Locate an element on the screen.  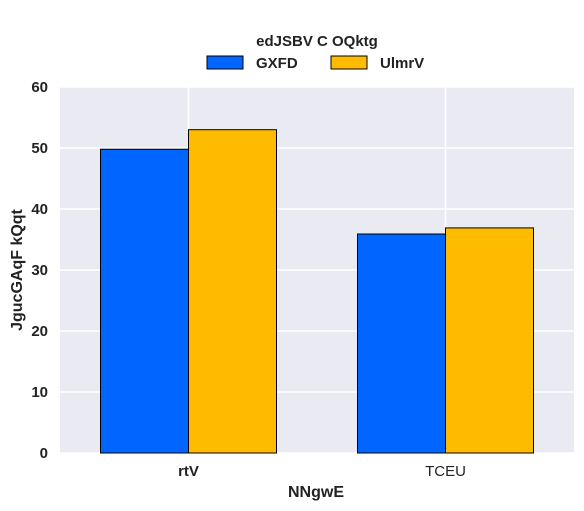
legend-title: edJSBV C OQktg is located at coordinates (317, 41).